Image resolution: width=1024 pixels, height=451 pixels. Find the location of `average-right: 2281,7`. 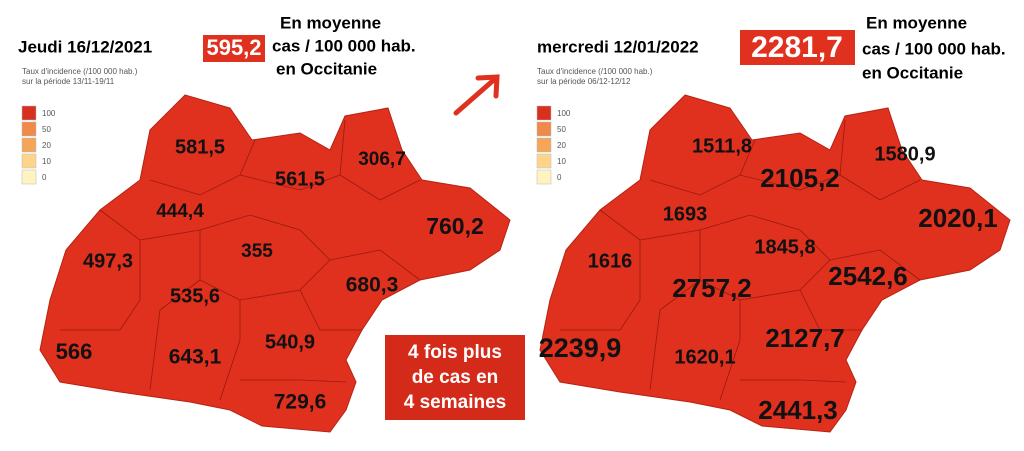

average-right: 2281,7 is located at coordinates (797, 47).